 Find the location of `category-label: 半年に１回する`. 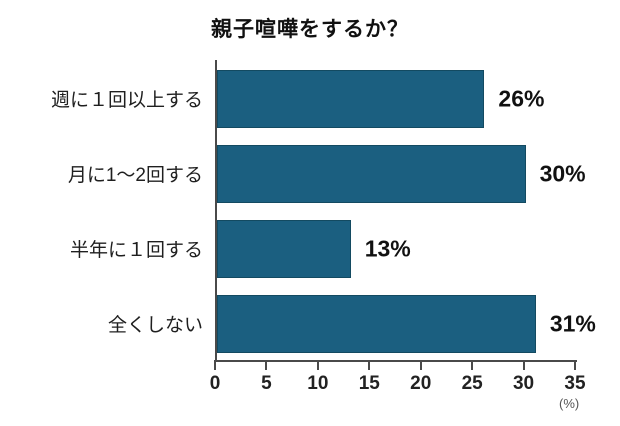

category-label: 半年に１回する is located at coordinates (136, 250).